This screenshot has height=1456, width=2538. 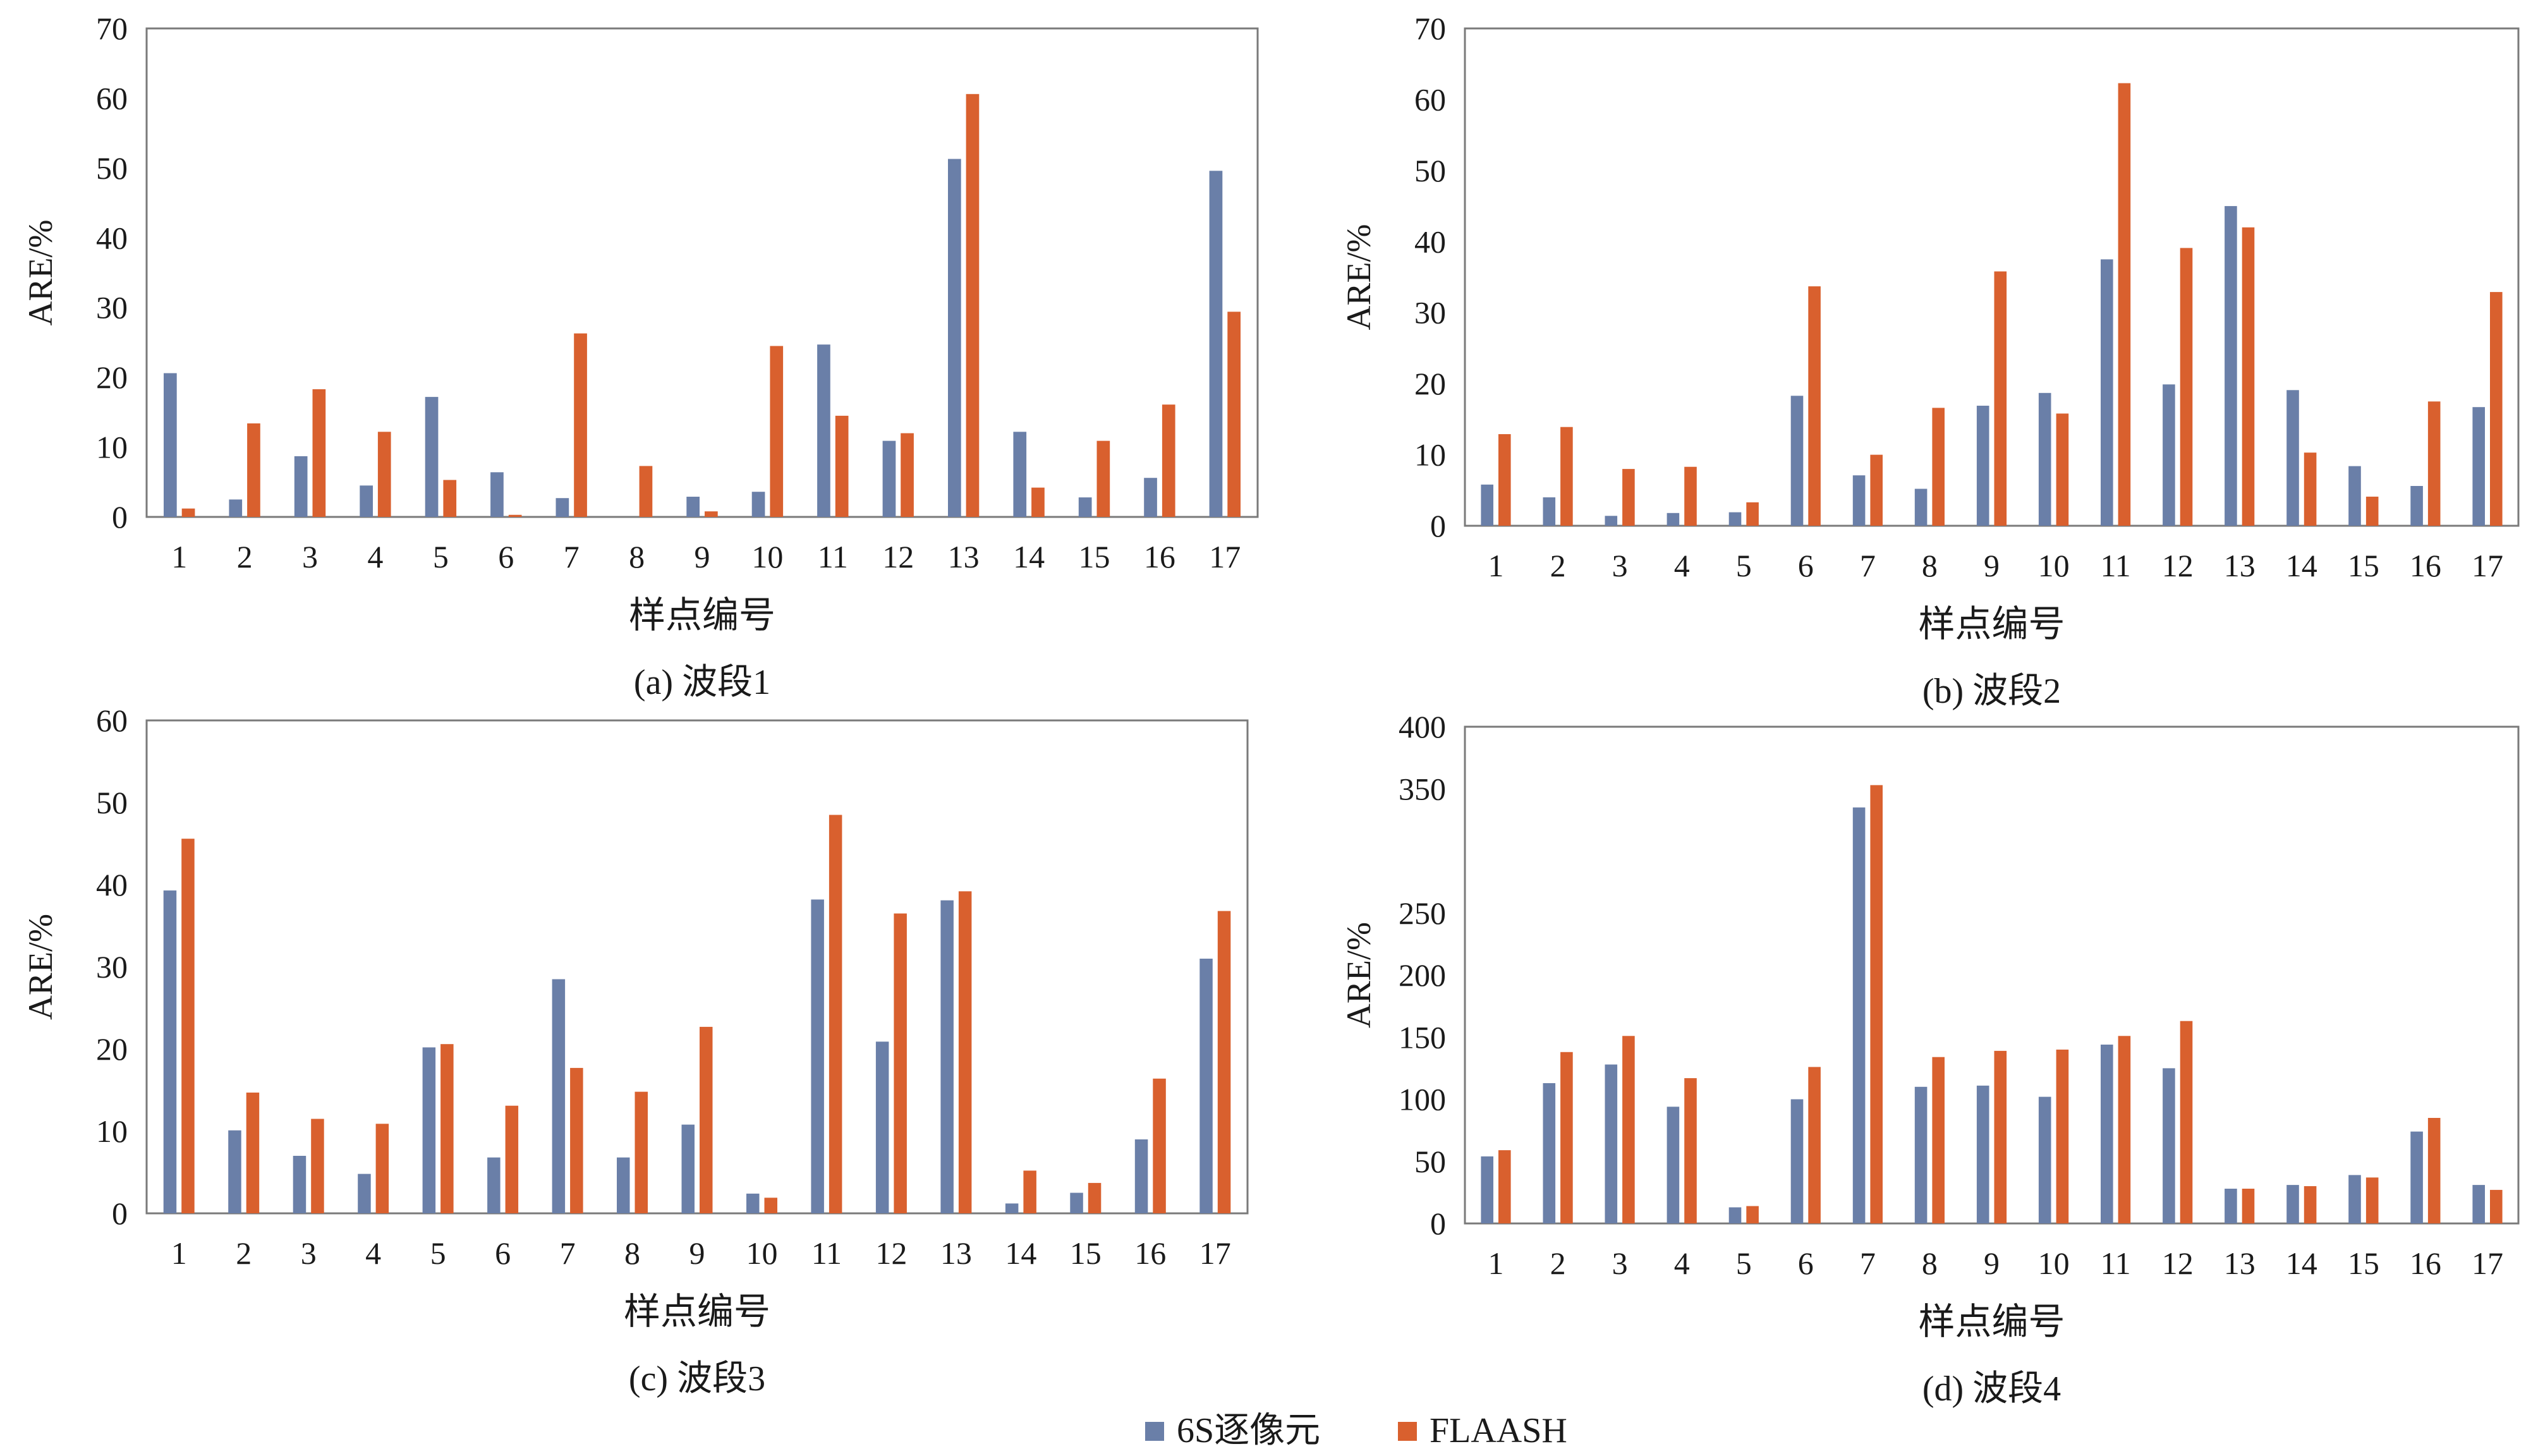 What do you see at coordinates (1423, 913) in the screenshot?
I see `y-tick-label: 250` at bounding box center [1423, 913].